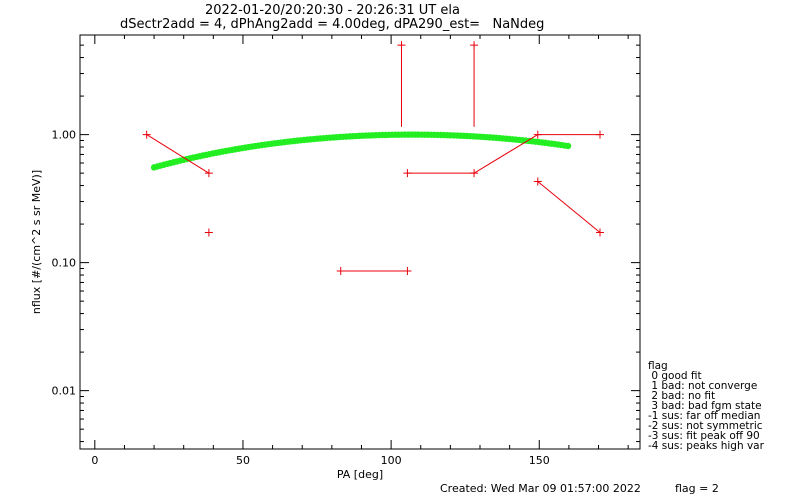 The width and height of the screenshot is (800, 500). What do you see at coordinates (705, 426) in the screenshot?
I see `legend-entry: -2 sus: not symmetric` at bounding box center [705, 426].